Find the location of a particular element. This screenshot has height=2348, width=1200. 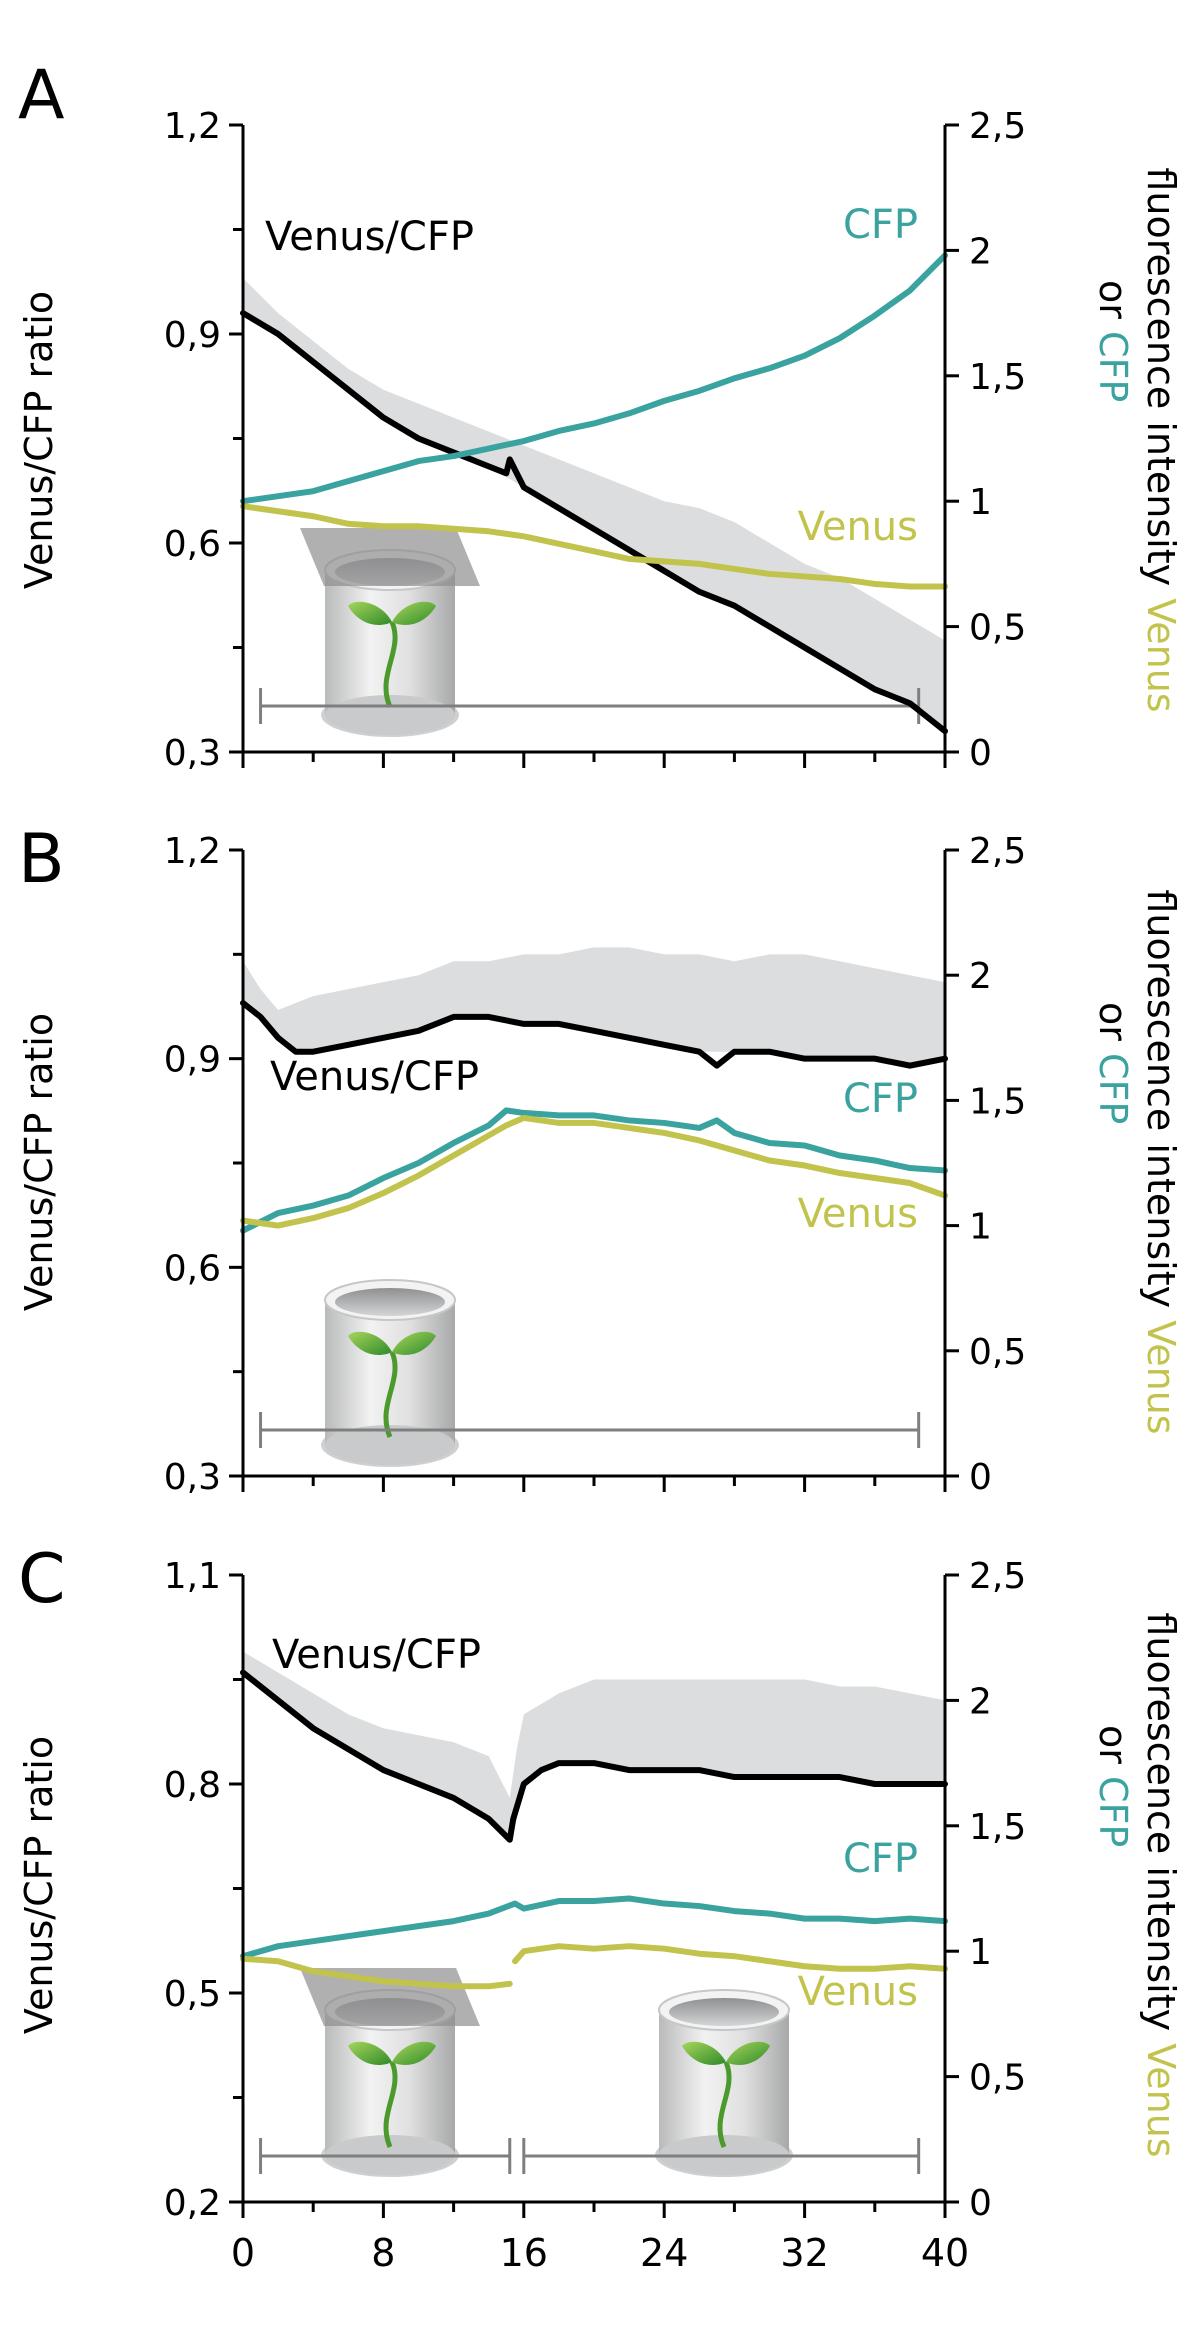

panel-letter-c: C is located at coordinates (41, 1579).